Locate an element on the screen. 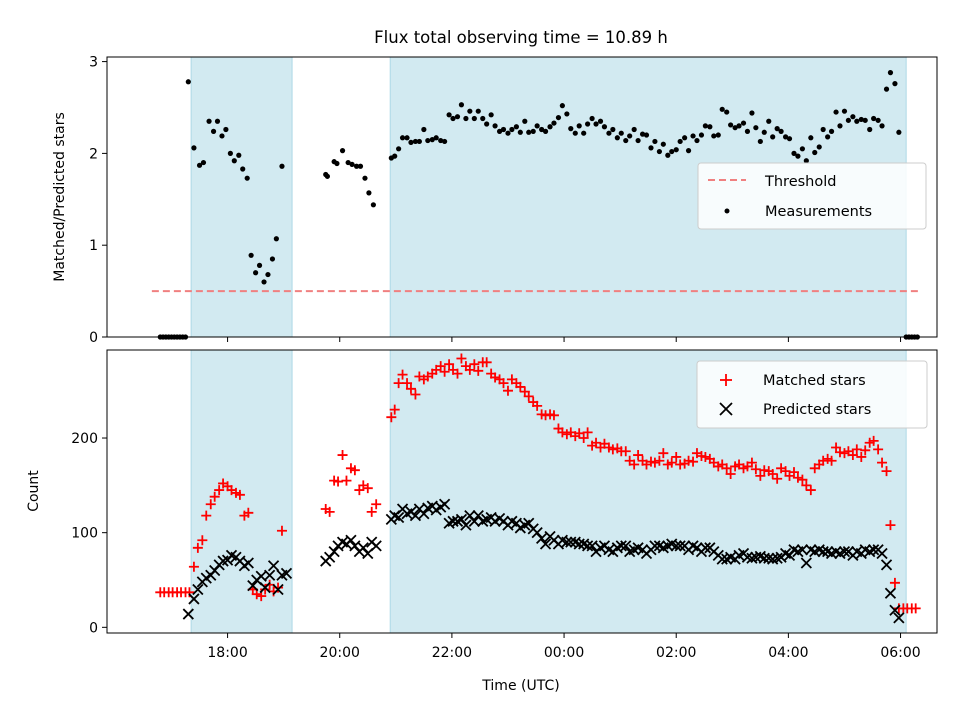  x-tick-label: 20:00 is located at coordinates (340, 653).